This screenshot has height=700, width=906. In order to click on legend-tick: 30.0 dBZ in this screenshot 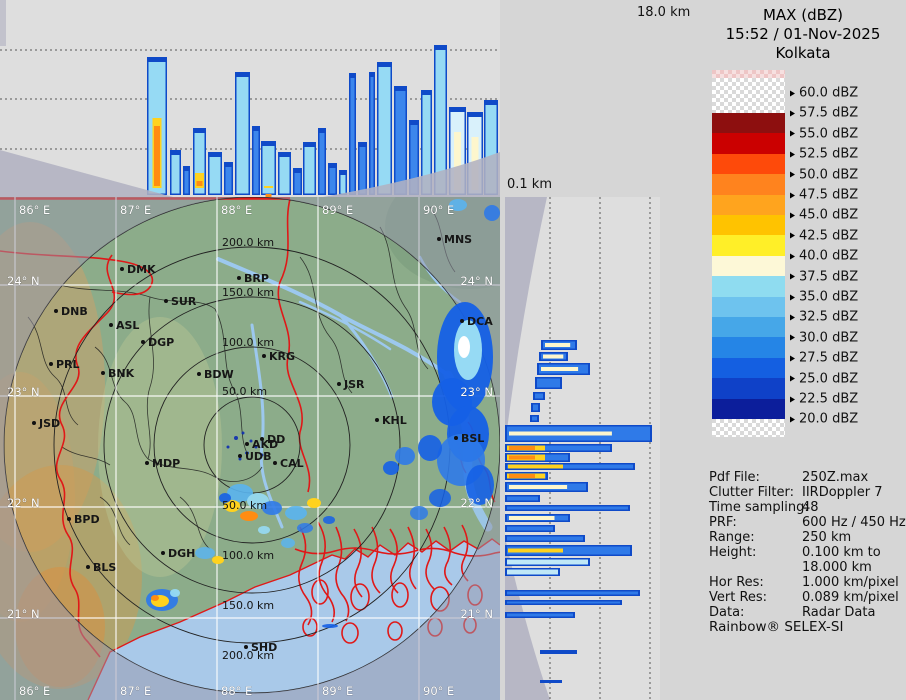, I will do `click(824, 337)`.